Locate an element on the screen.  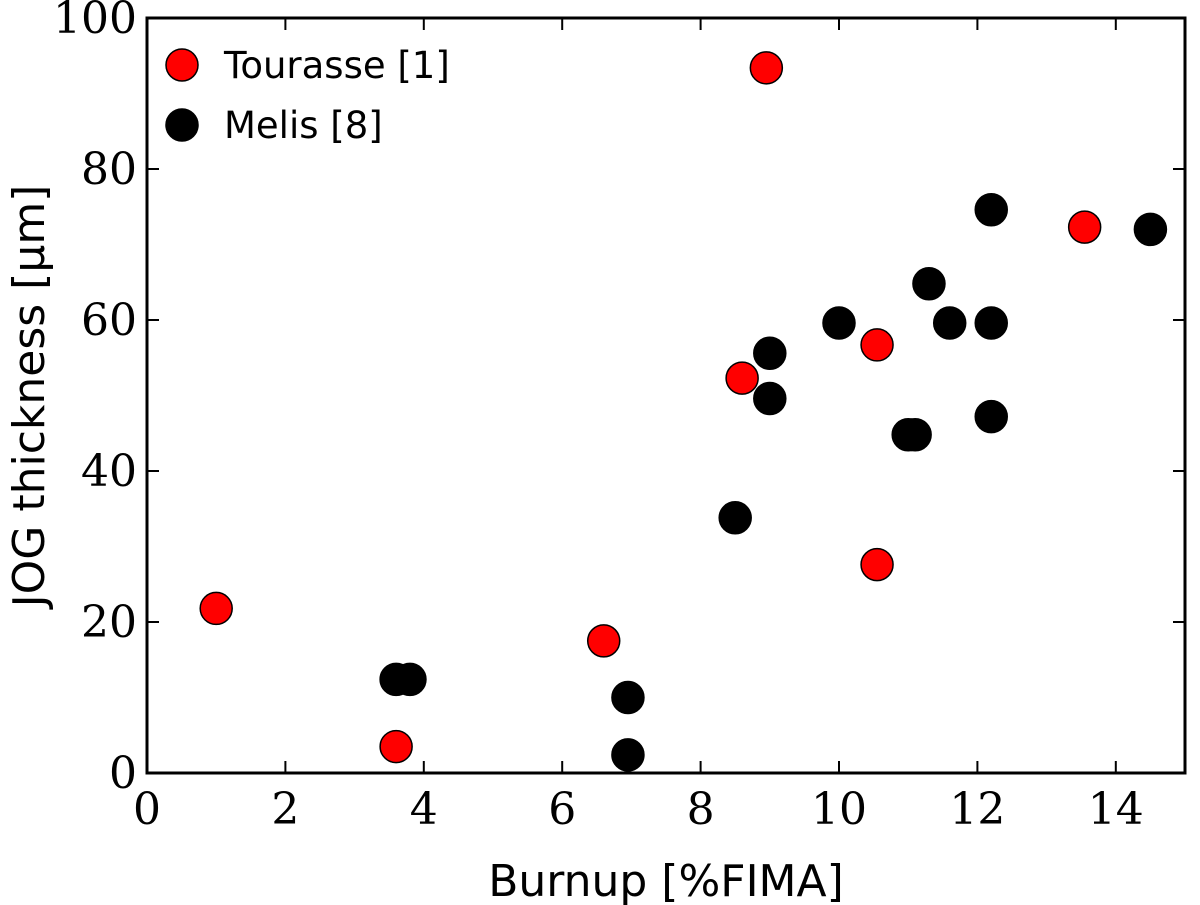
x-tick-label: 8 is located at coordinates (701, 809).